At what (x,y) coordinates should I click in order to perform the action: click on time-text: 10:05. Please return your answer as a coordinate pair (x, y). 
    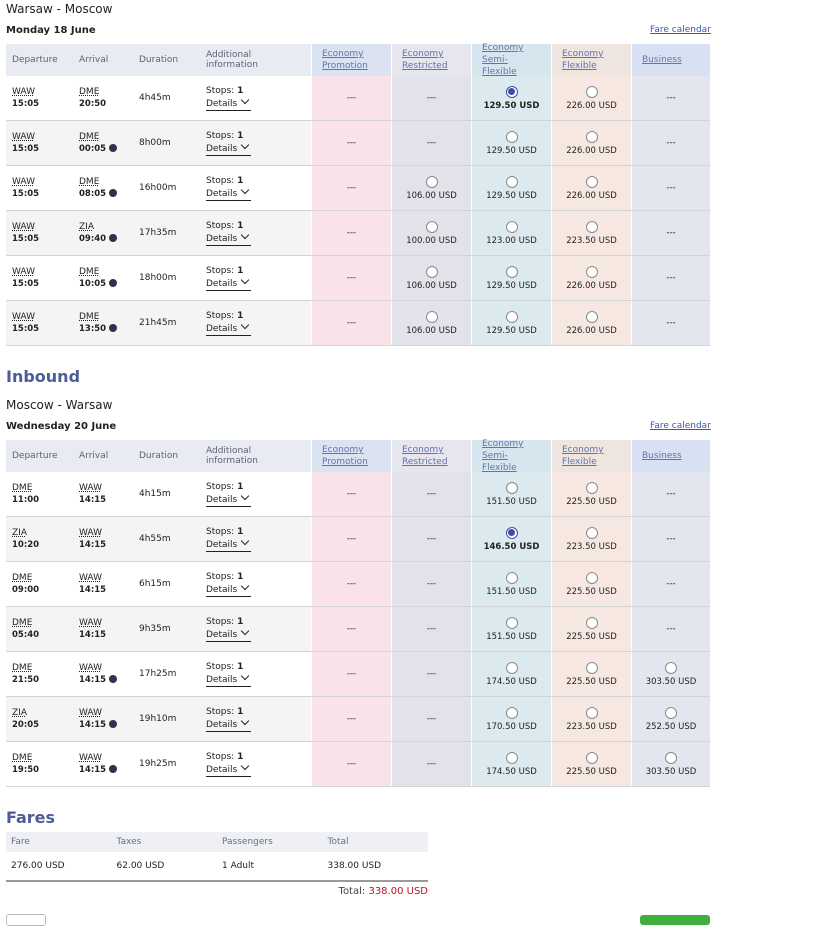
    Looking at the image, I should click on (93, 284).